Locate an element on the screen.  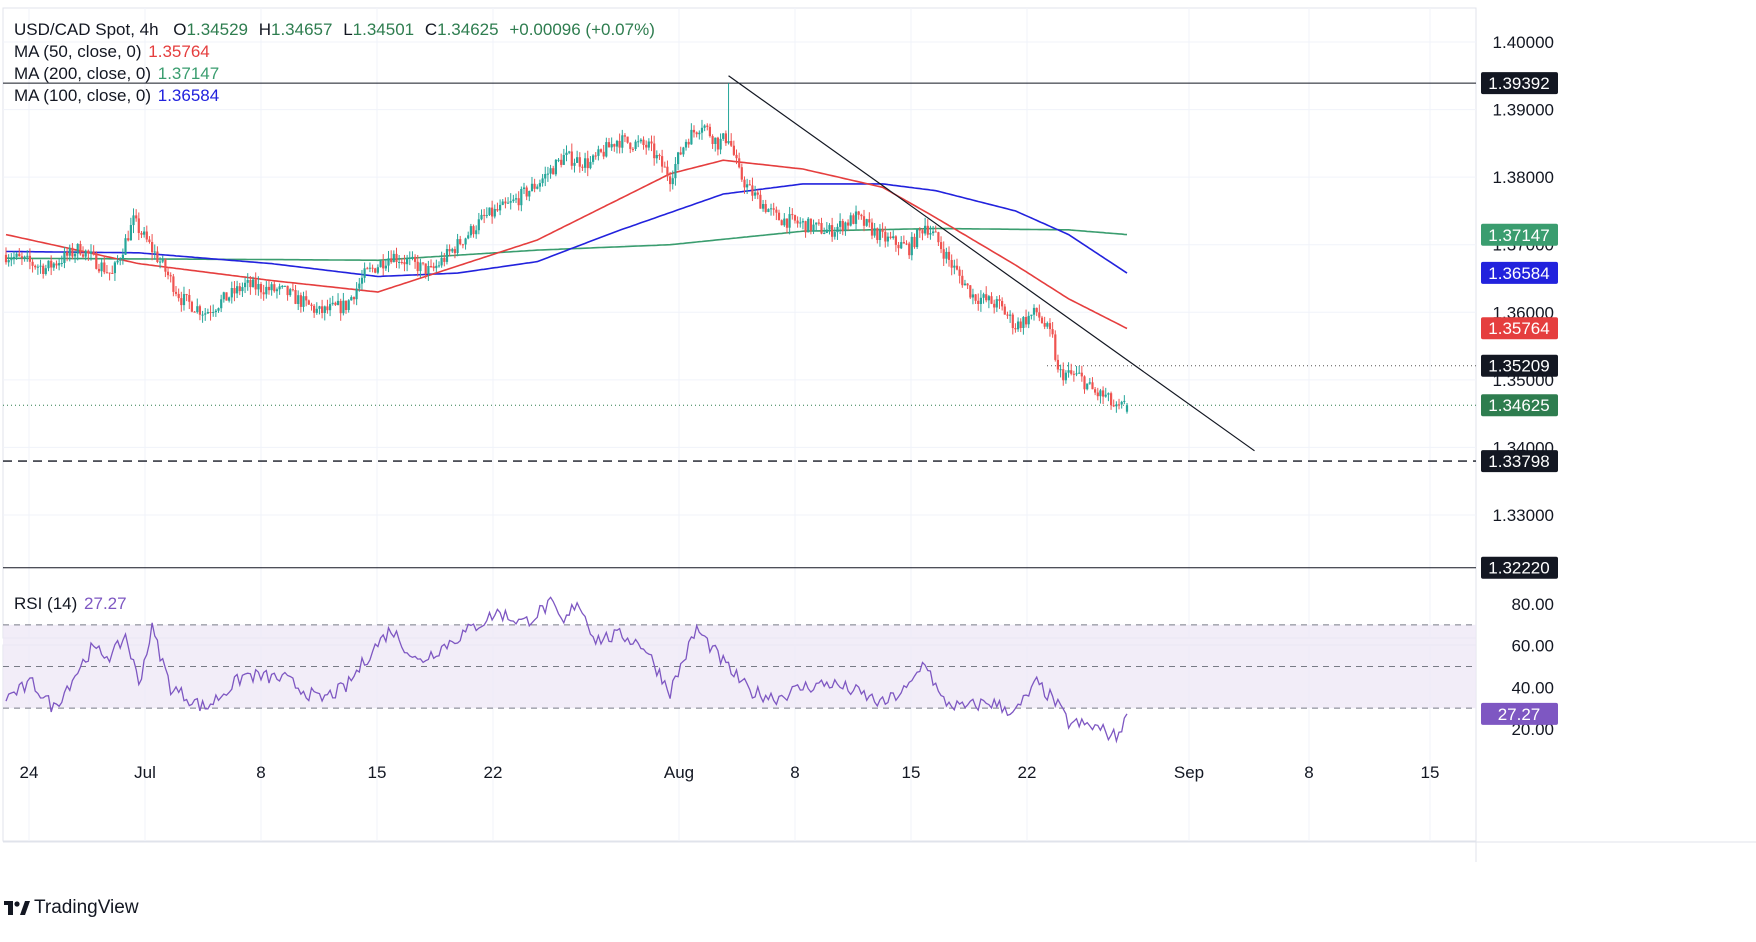
trendline is located at coordinates (991, 263).